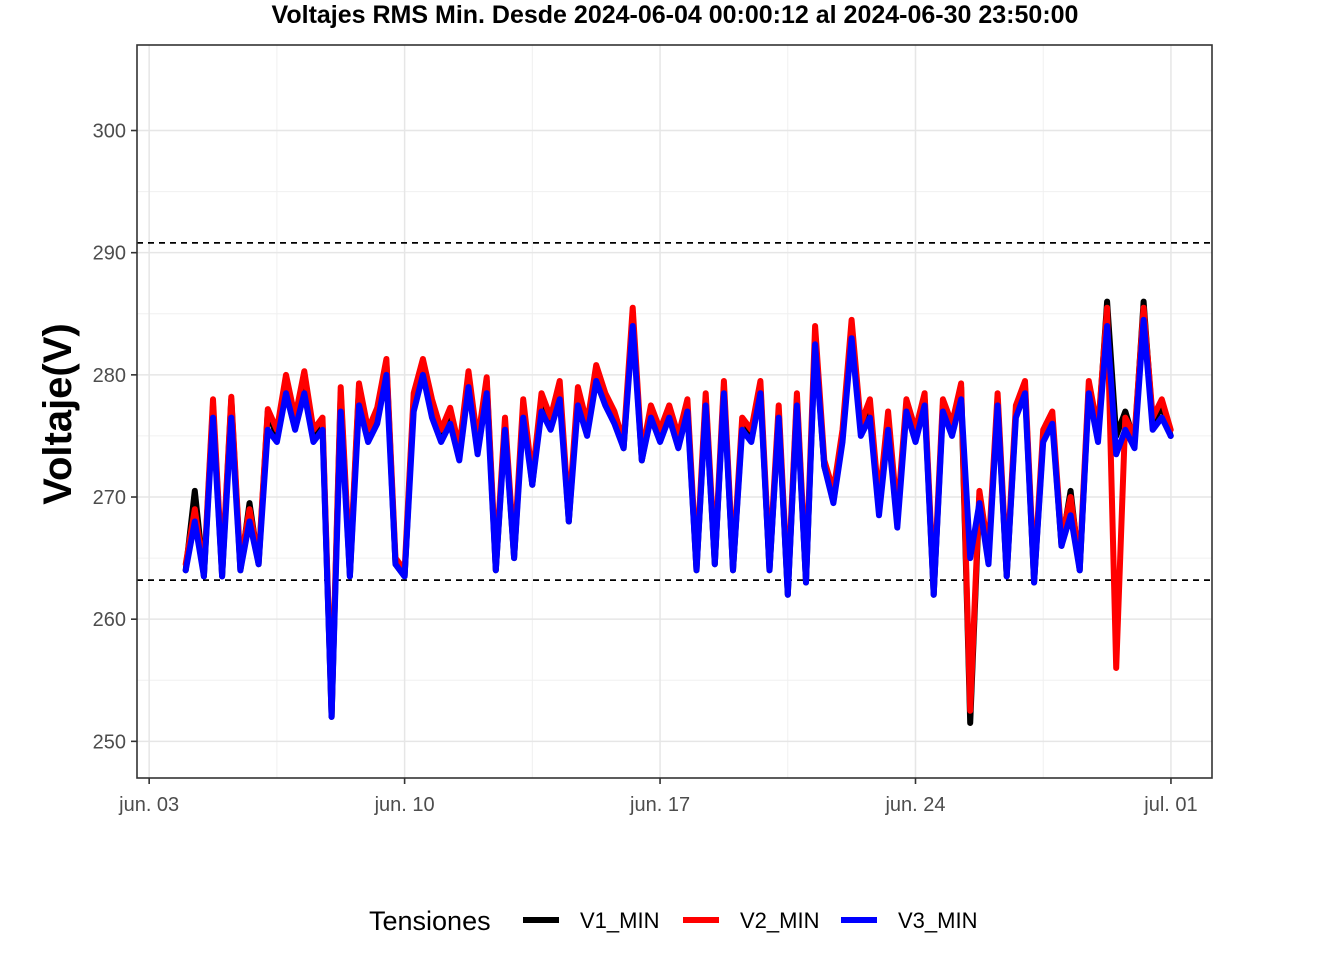 The width and height of the screenshot is (1344, 960). I want to click on y-tick-label: 270, so click(109, 498).